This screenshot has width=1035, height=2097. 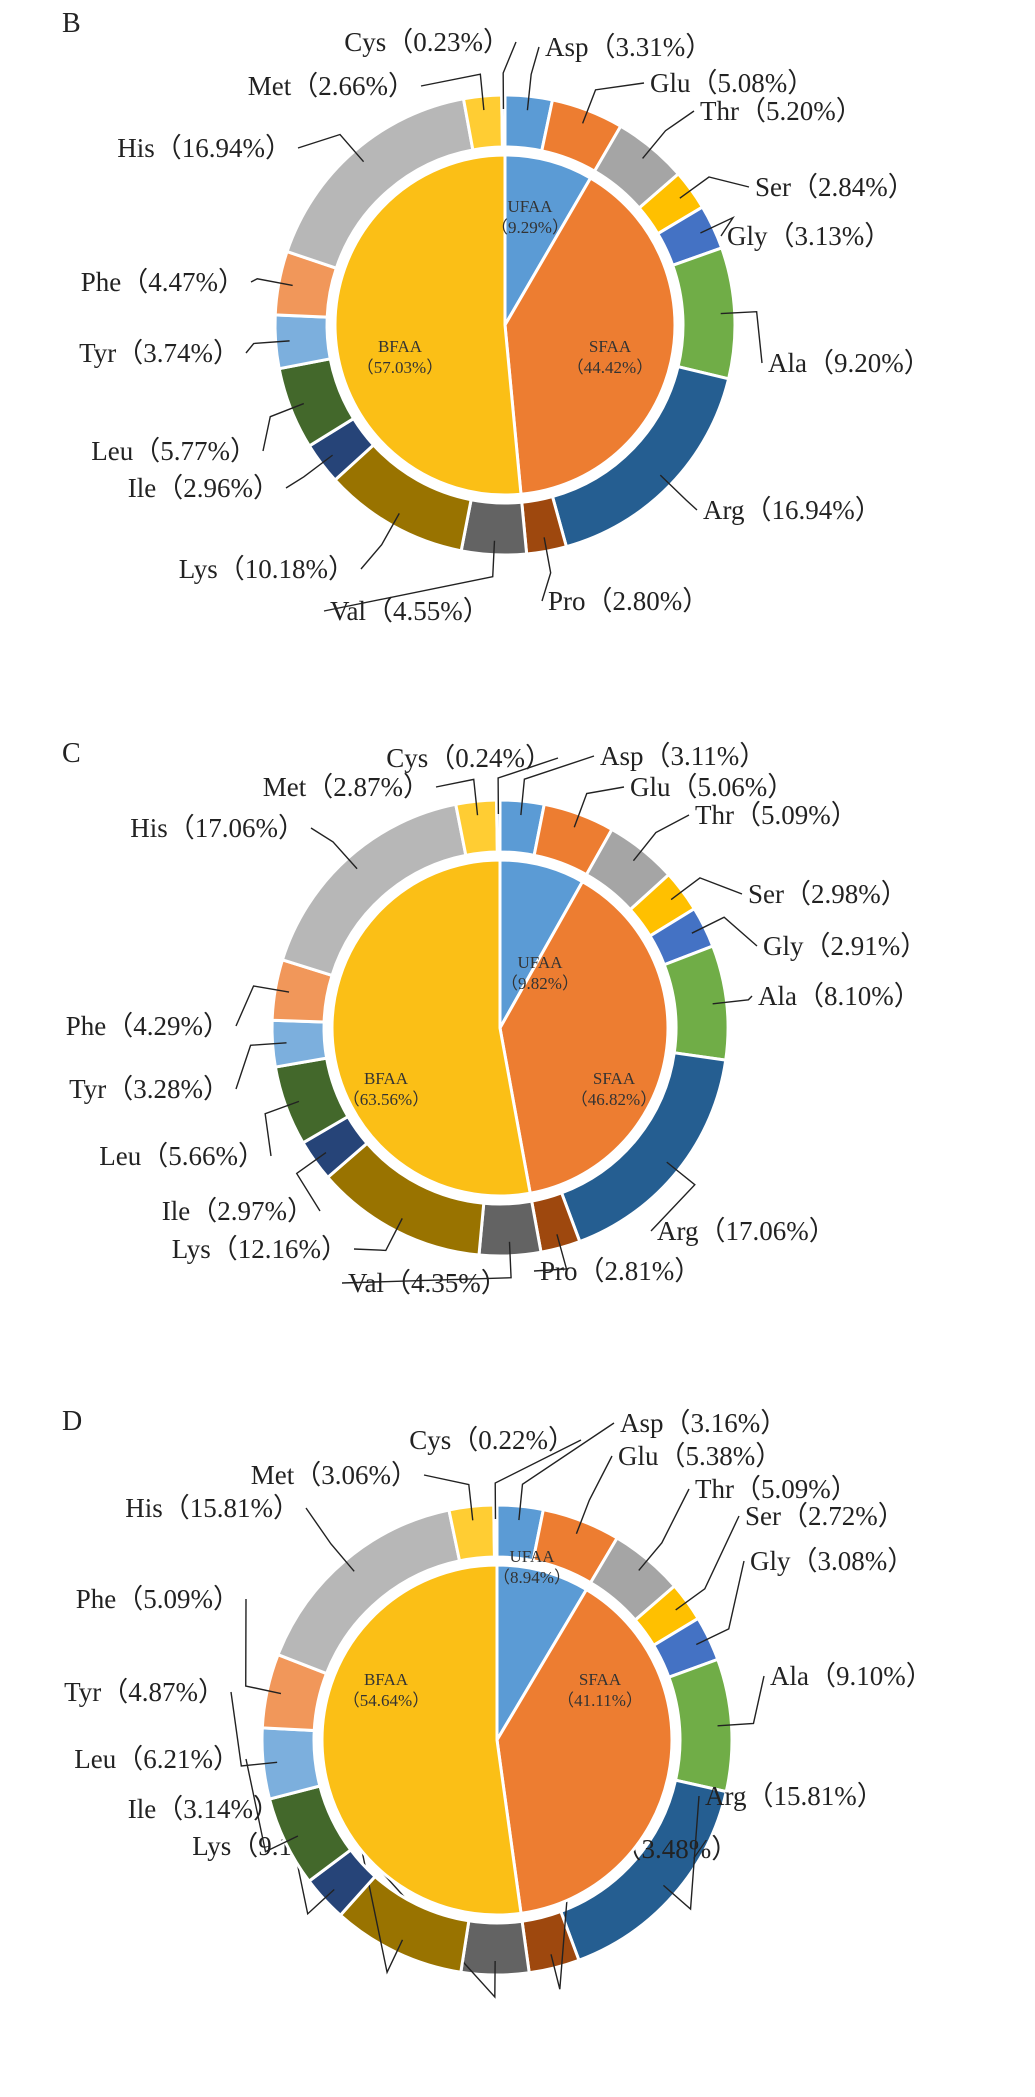 What do you see at coordinates (217, 828) in the screenshot?
I see `slice-label-his: His（17.06%）` at bounding box center [217, 828].